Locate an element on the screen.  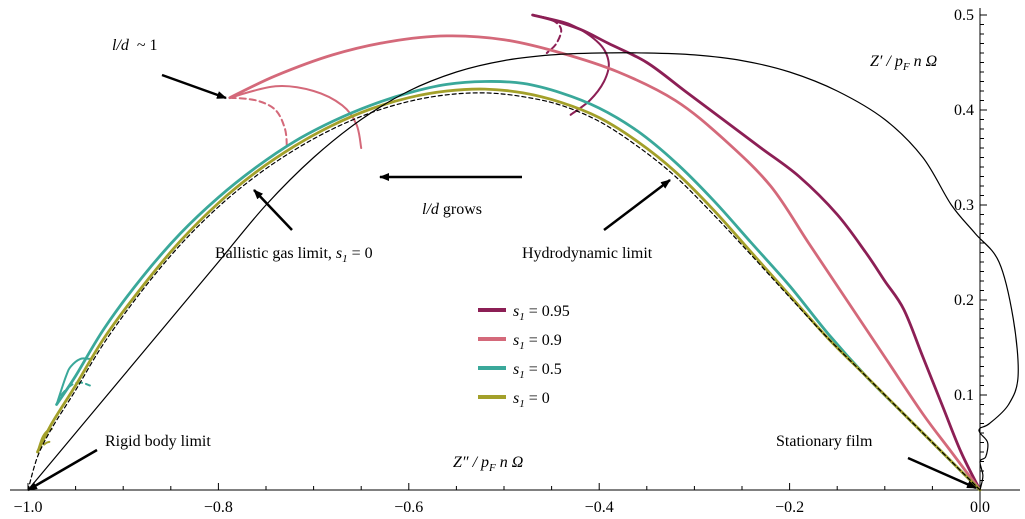
x-tick-label: 0.0 is located at coordinates (980, 507).